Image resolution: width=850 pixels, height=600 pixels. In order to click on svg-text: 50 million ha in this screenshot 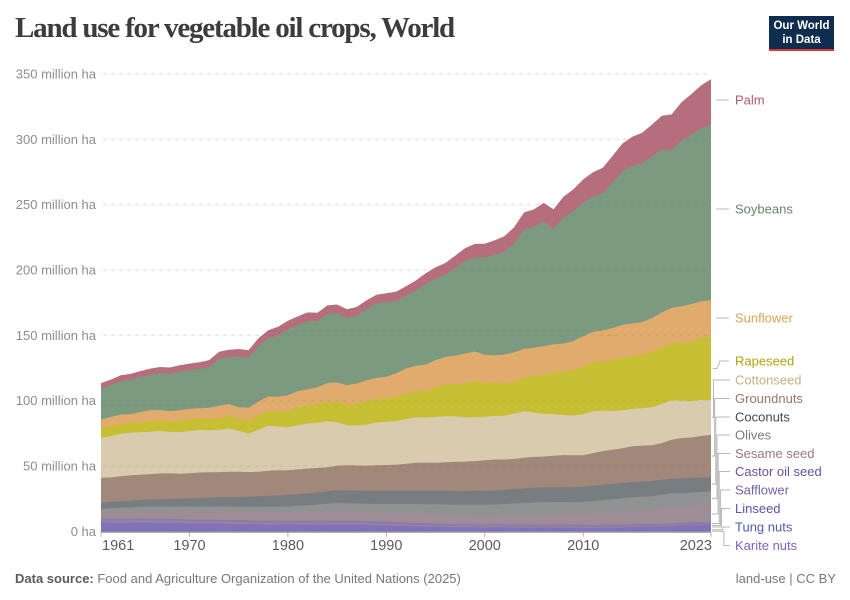, I will do `click(60, 466)`.